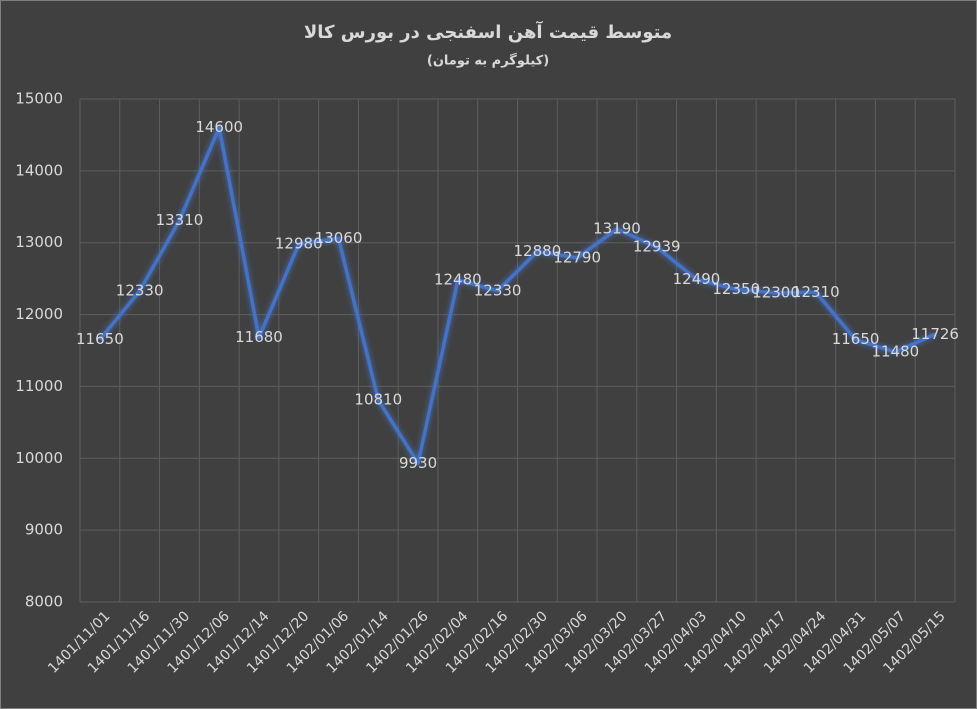 The height and width of the screenshot is (709, 977). What do you see at coordinates (895, 351) in the screenshot?
I see `data-label: 11480` at bounding box center [895, 351].